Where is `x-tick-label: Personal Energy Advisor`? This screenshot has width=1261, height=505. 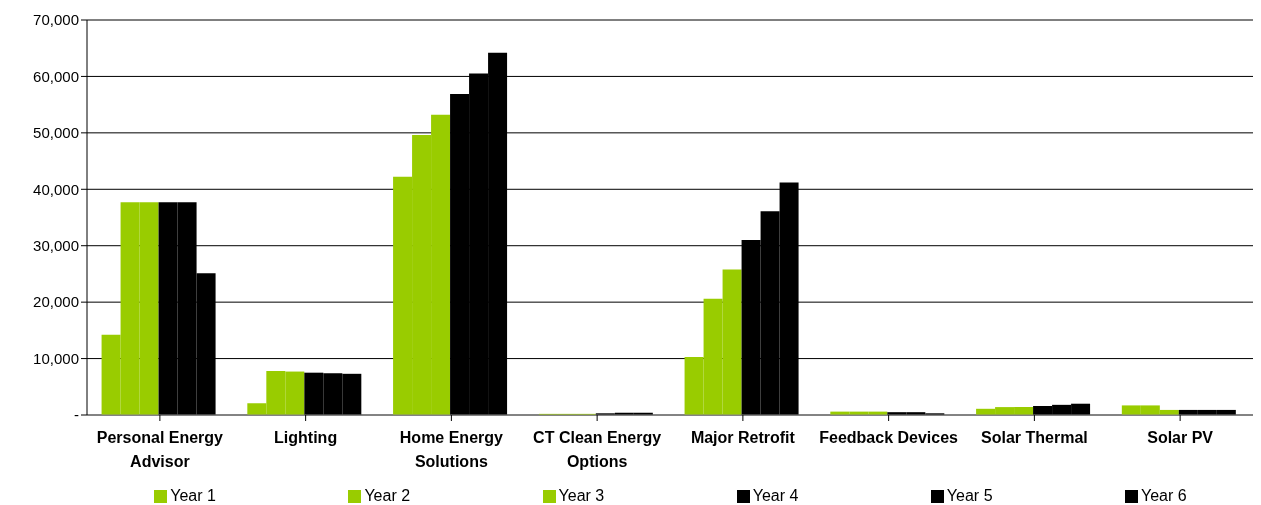
x-tick-label: Personal Energy Advisor is located at coordinates (160, 449).